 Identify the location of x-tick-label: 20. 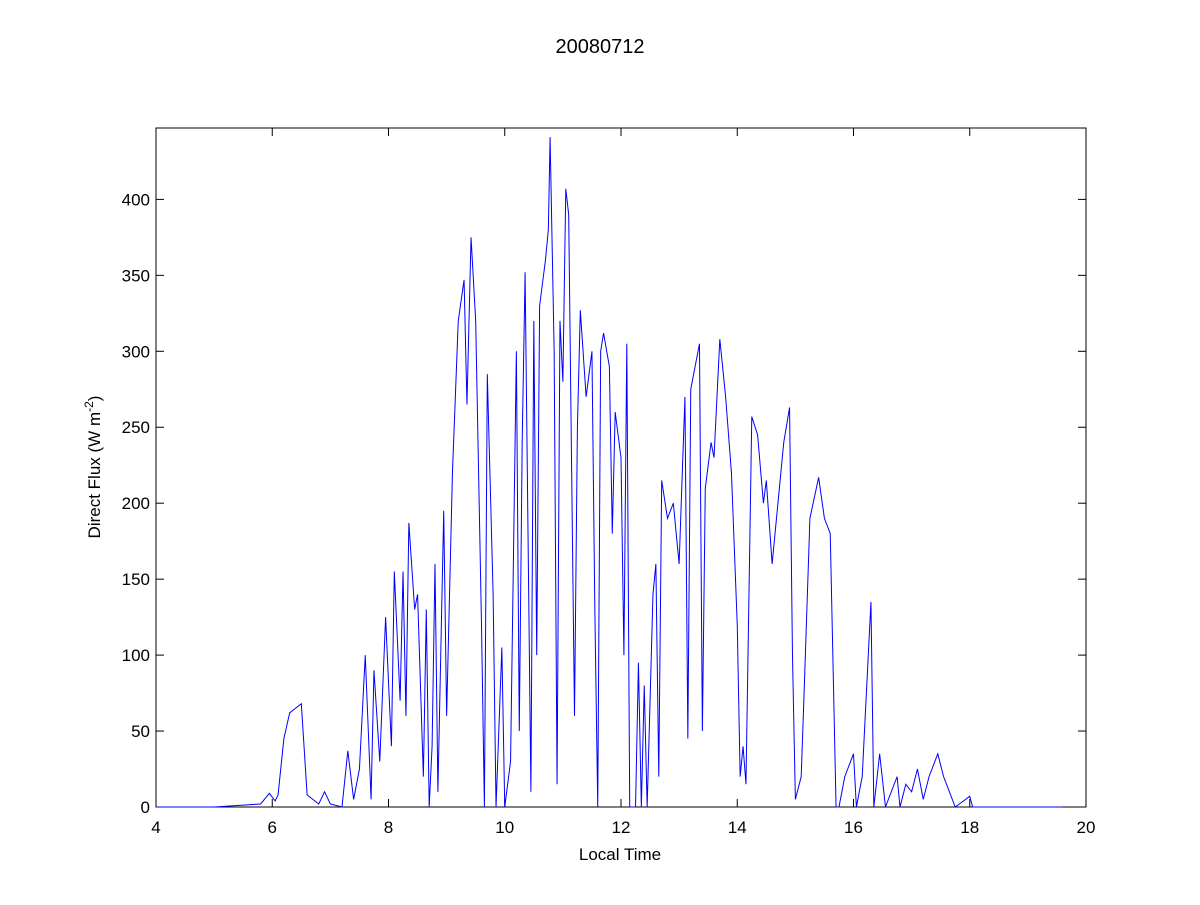
(1086, 827).